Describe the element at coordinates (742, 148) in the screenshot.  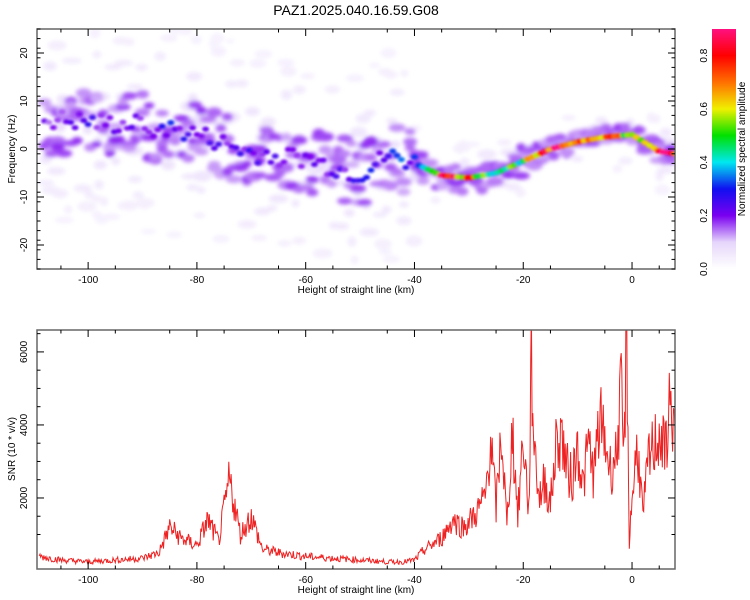
I see `colorbar-title: Normalized spectral amplitude` at that location.